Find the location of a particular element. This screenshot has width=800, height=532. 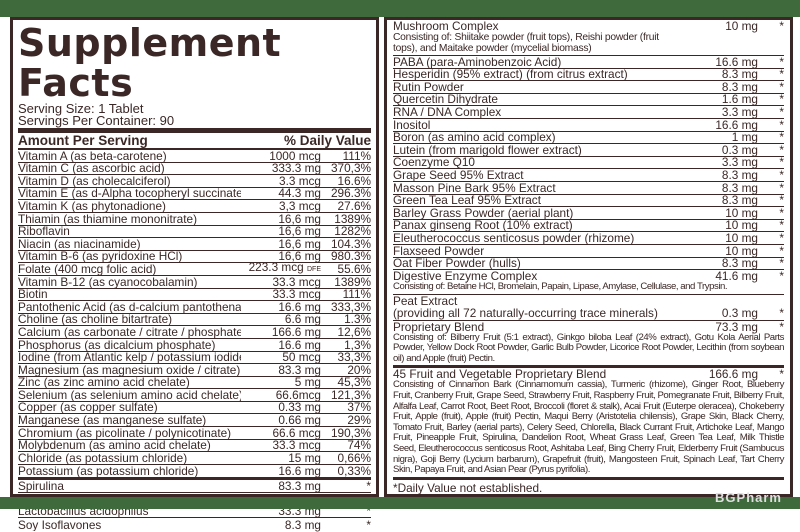

table-row: Vitamin A (as beta-carotene) 1000 mcg 111% is located at coordinates (194, 156).